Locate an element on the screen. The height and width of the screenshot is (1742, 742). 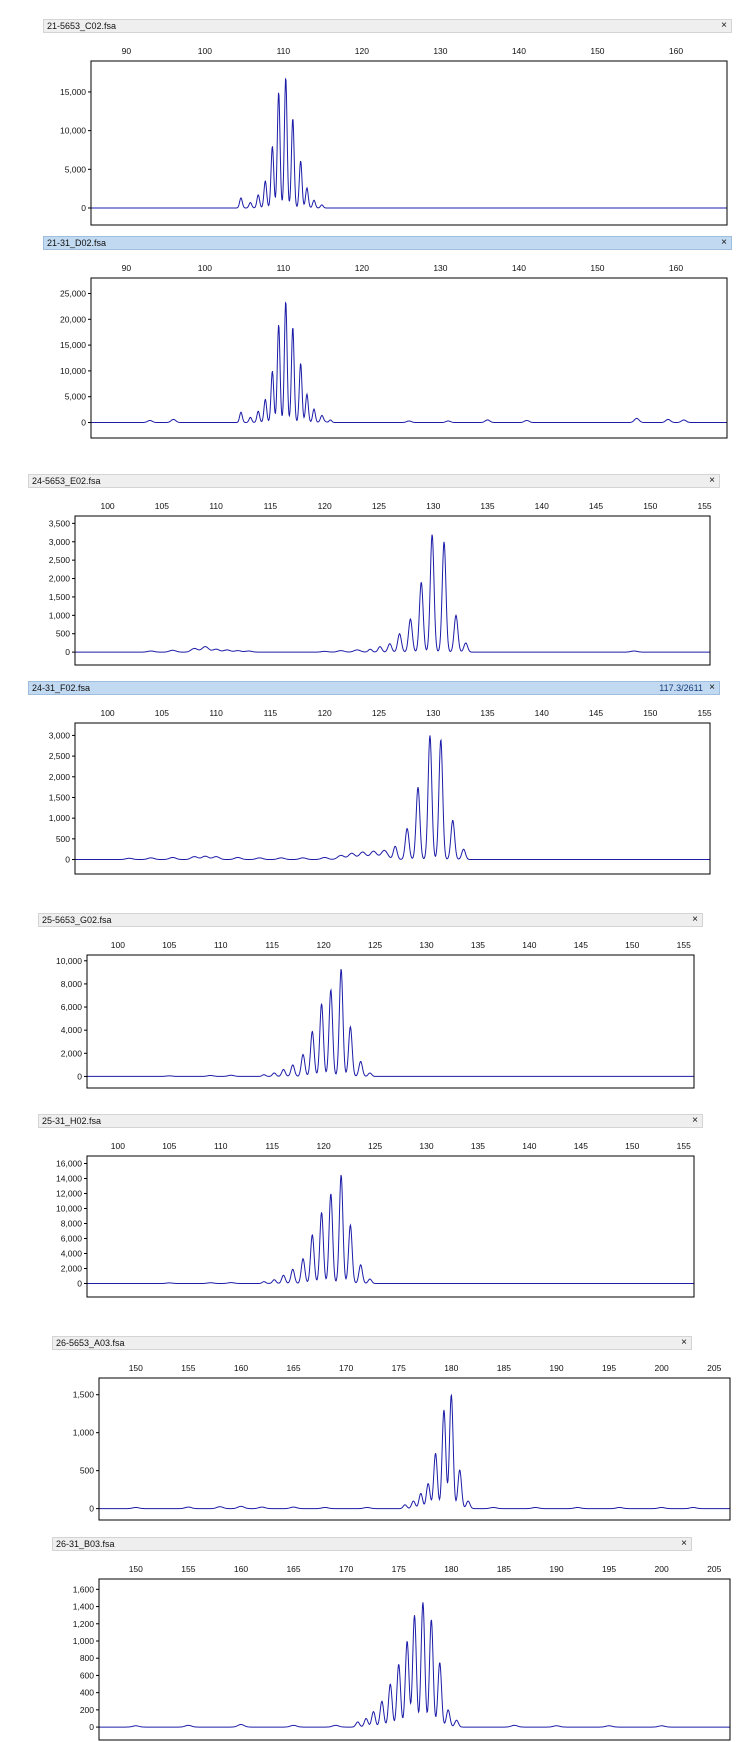
file-name: 21-5653_C02.fsa is located at coordinates (82, 26).